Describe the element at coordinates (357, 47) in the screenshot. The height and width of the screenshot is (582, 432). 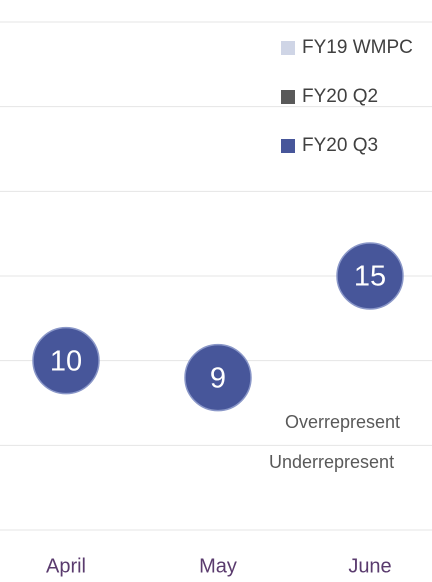
I see `legend-label: FY19 WMPC` at that location.